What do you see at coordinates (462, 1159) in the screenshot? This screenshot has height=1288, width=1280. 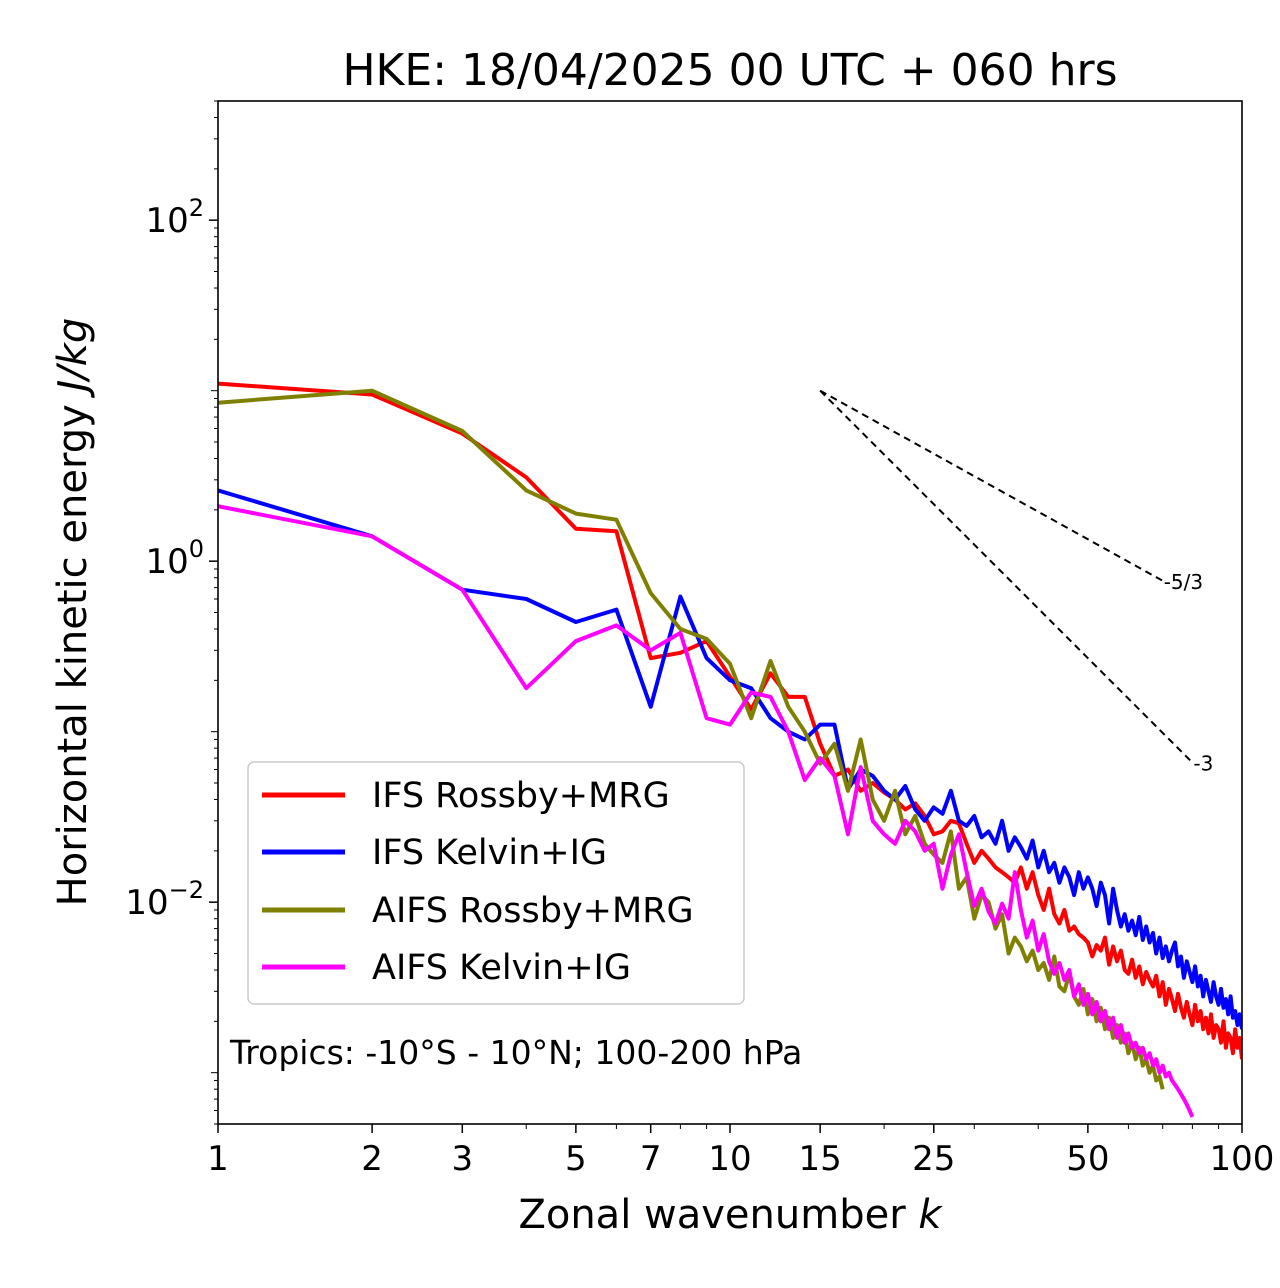 I see `x-tick-label: 3` at bounding box center [462, 1159].